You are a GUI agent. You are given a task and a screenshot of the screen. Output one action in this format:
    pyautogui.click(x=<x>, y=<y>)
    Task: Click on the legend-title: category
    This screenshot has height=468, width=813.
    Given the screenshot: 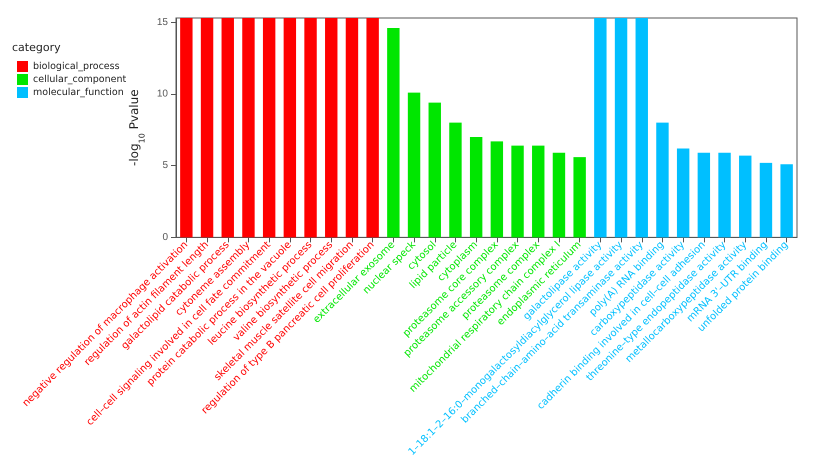 What is the action you would take?
    pyautogui.click(x=37, y=47)
    